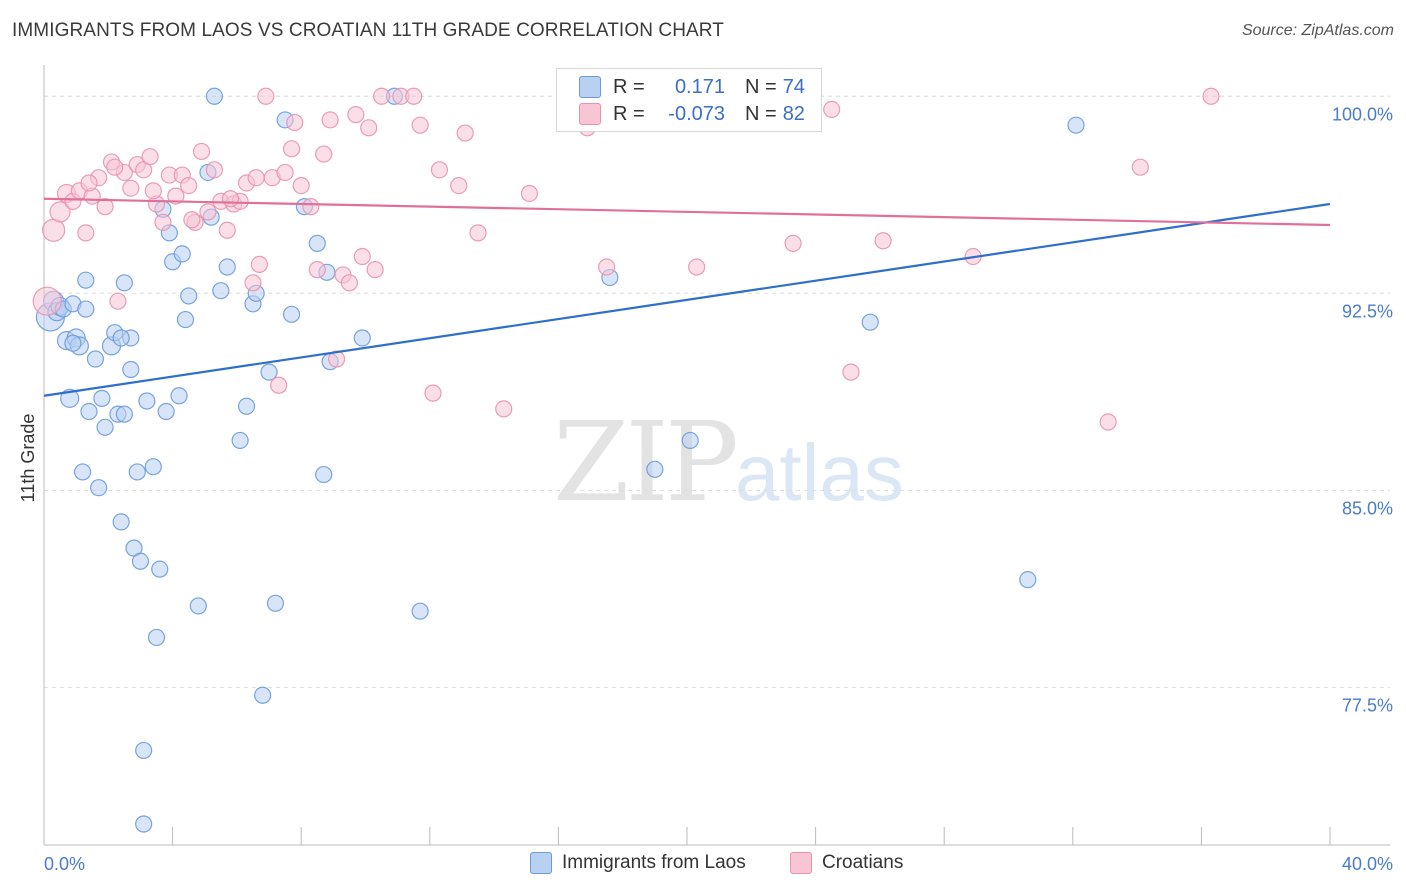  I want to click on legend-r-value: 0.171, so click(699, 86).